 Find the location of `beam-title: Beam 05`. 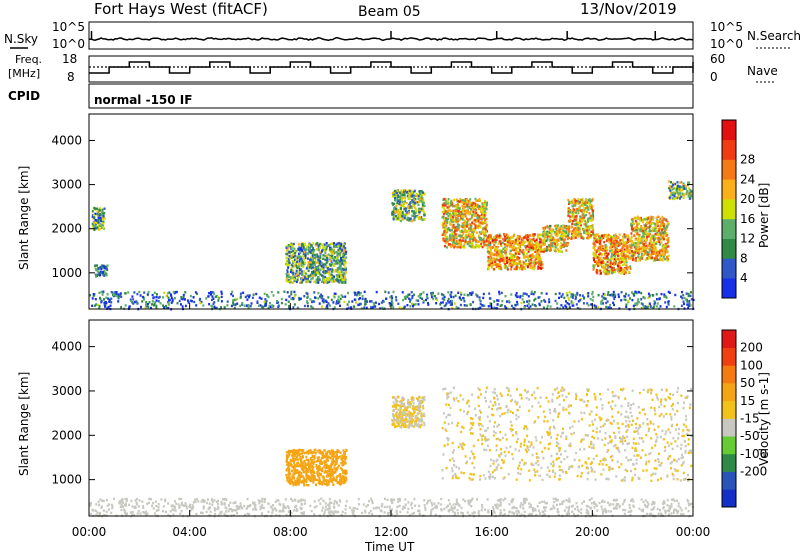

beam-title: Beam 05 is located at coordinates (389, 12).